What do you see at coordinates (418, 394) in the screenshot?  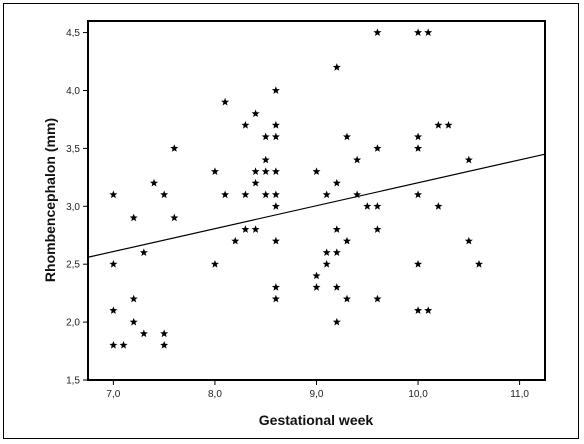 I see `x-tick-label: 10,0` at bounding box center [418, 394].